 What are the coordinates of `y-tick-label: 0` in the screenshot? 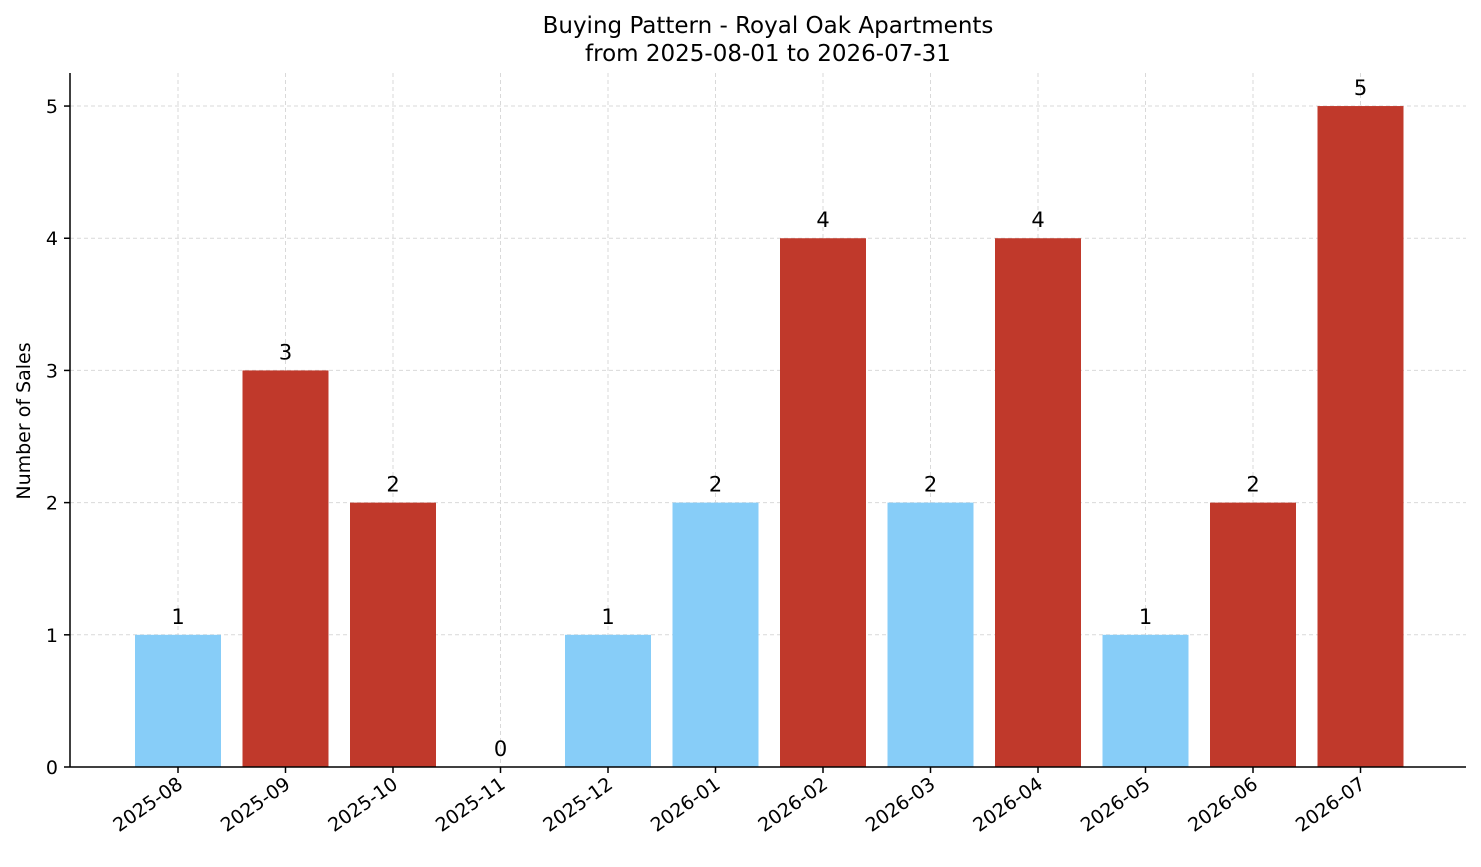 It's located at (52, 768).